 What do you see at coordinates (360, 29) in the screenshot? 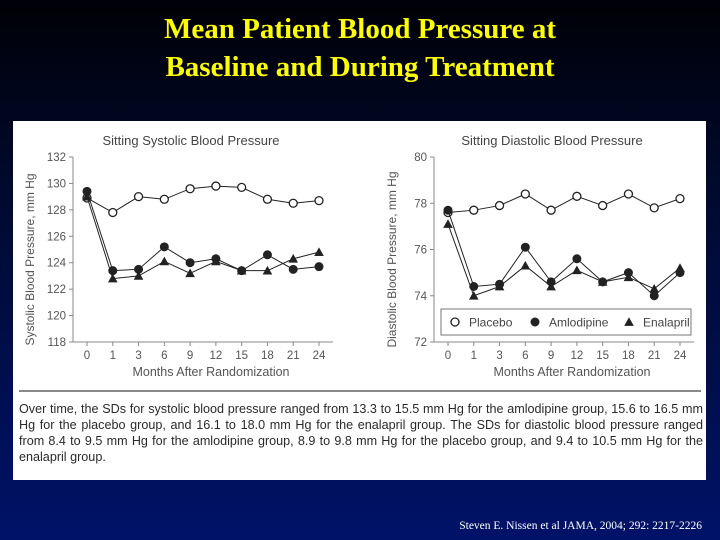
I see `slide-title-line-1: Mean Patient Blood Pressure at` at bounding box center [360, 29].